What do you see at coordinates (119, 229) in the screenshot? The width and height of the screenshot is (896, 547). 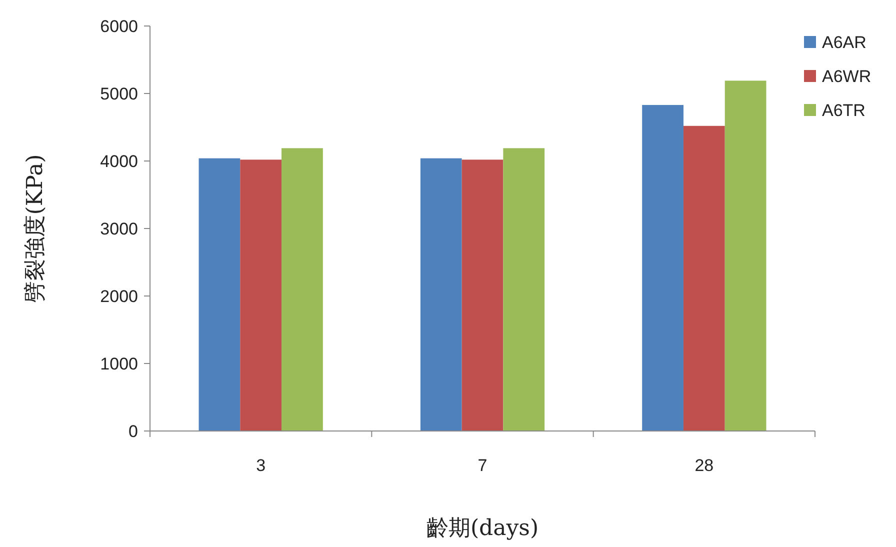 I see `y-tick-label: 3000` at bounding box center [119, 229].